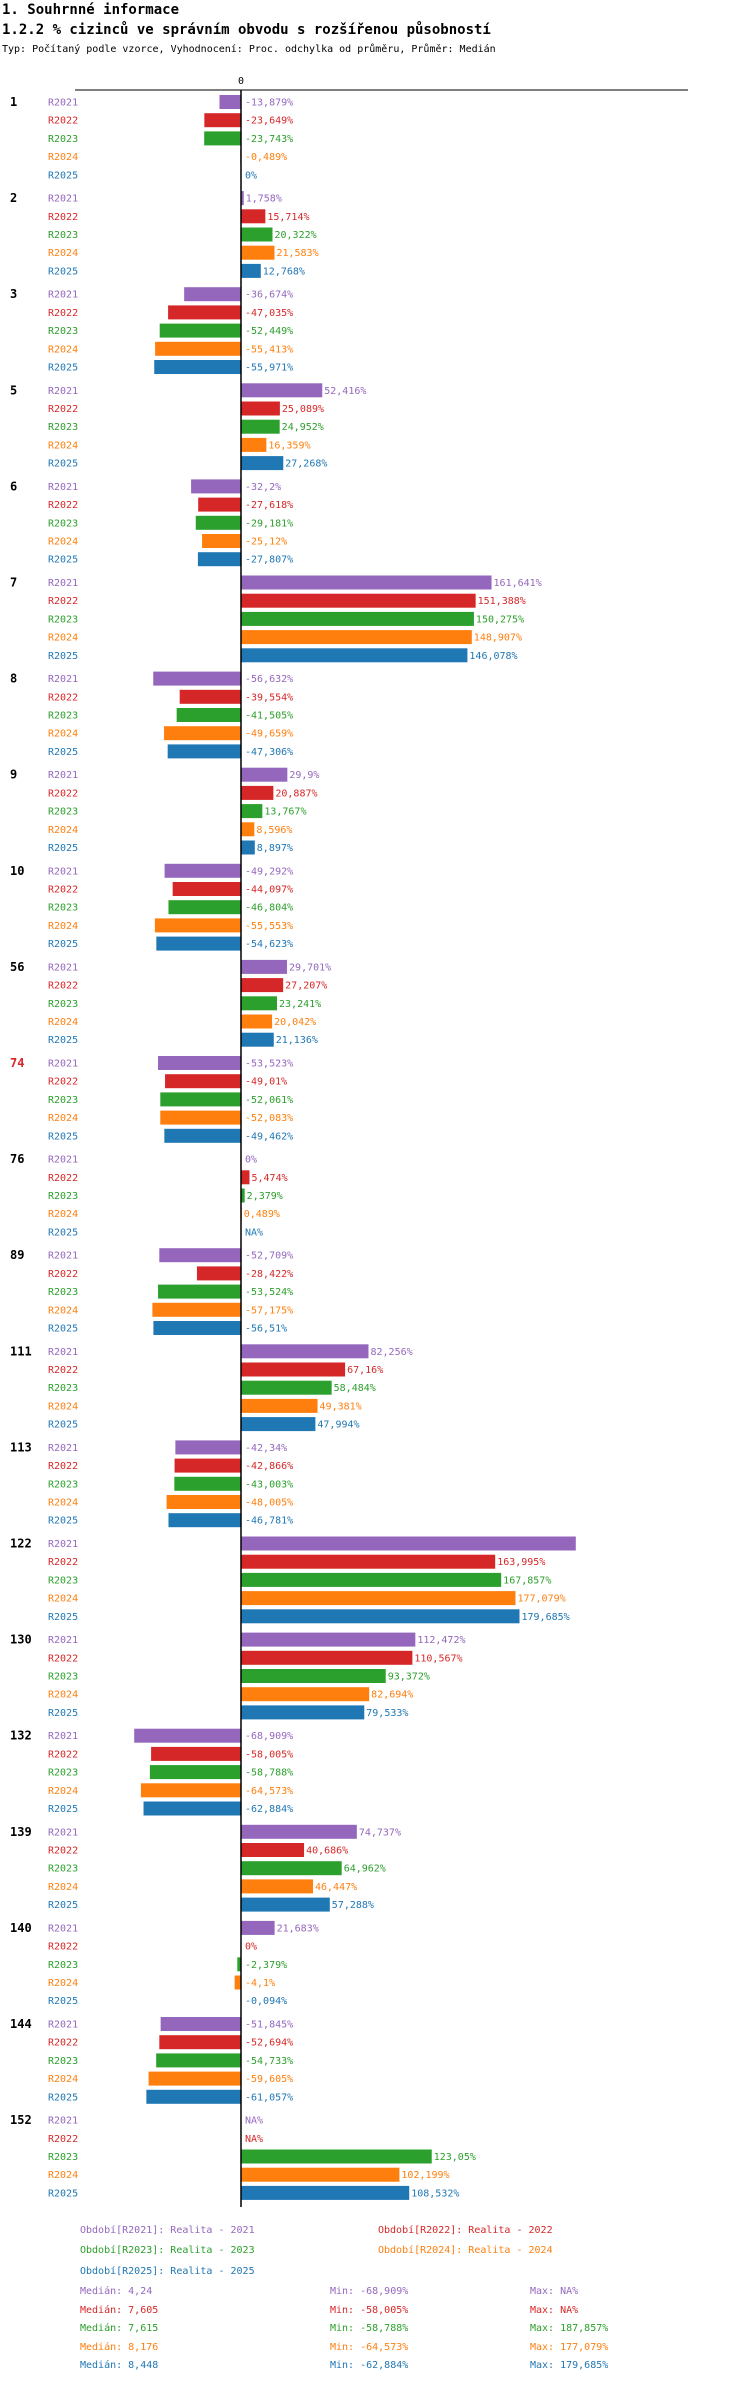  I want to click on group-label-152: 152, so click(21, 2120).